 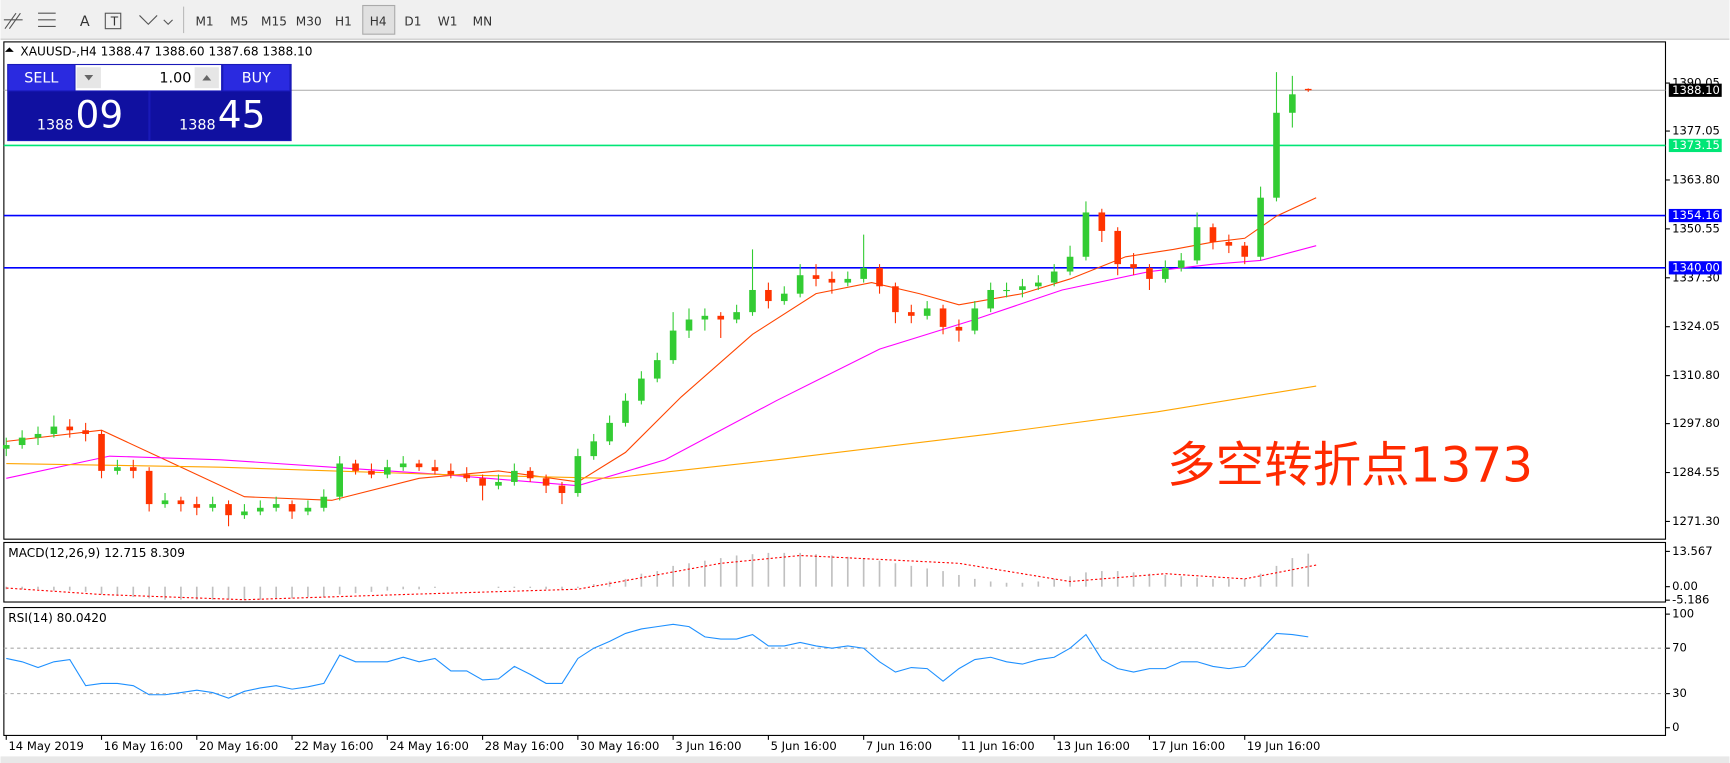 What do you see at coordinates (78, 116) in the screenshot?
I see `sell-price-box` at bounding box center [78, 116].